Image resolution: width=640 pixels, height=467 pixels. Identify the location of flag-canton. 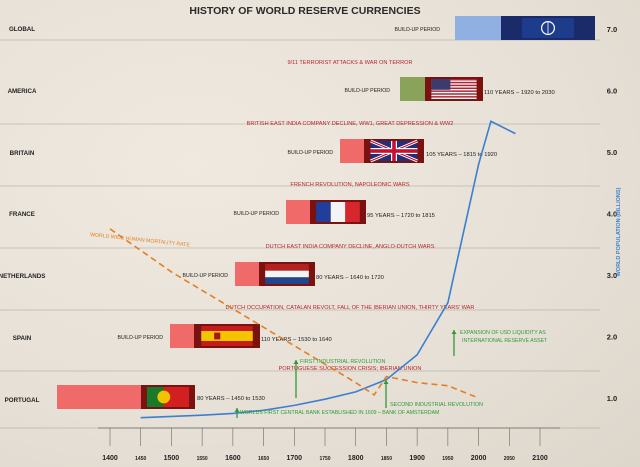
(441, 84).